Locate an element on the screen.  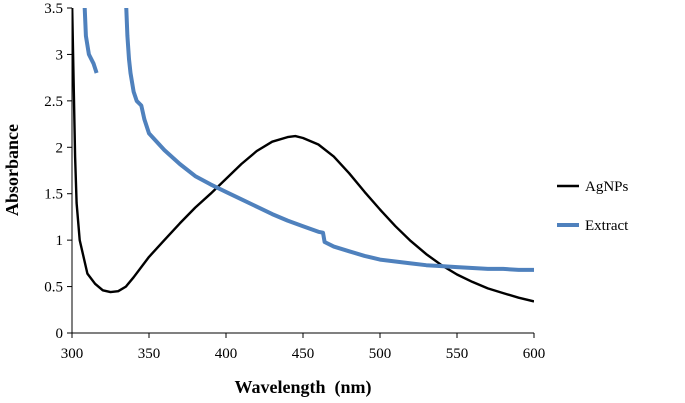
y-tick-label: 0 is located at coordinates (60, 334).